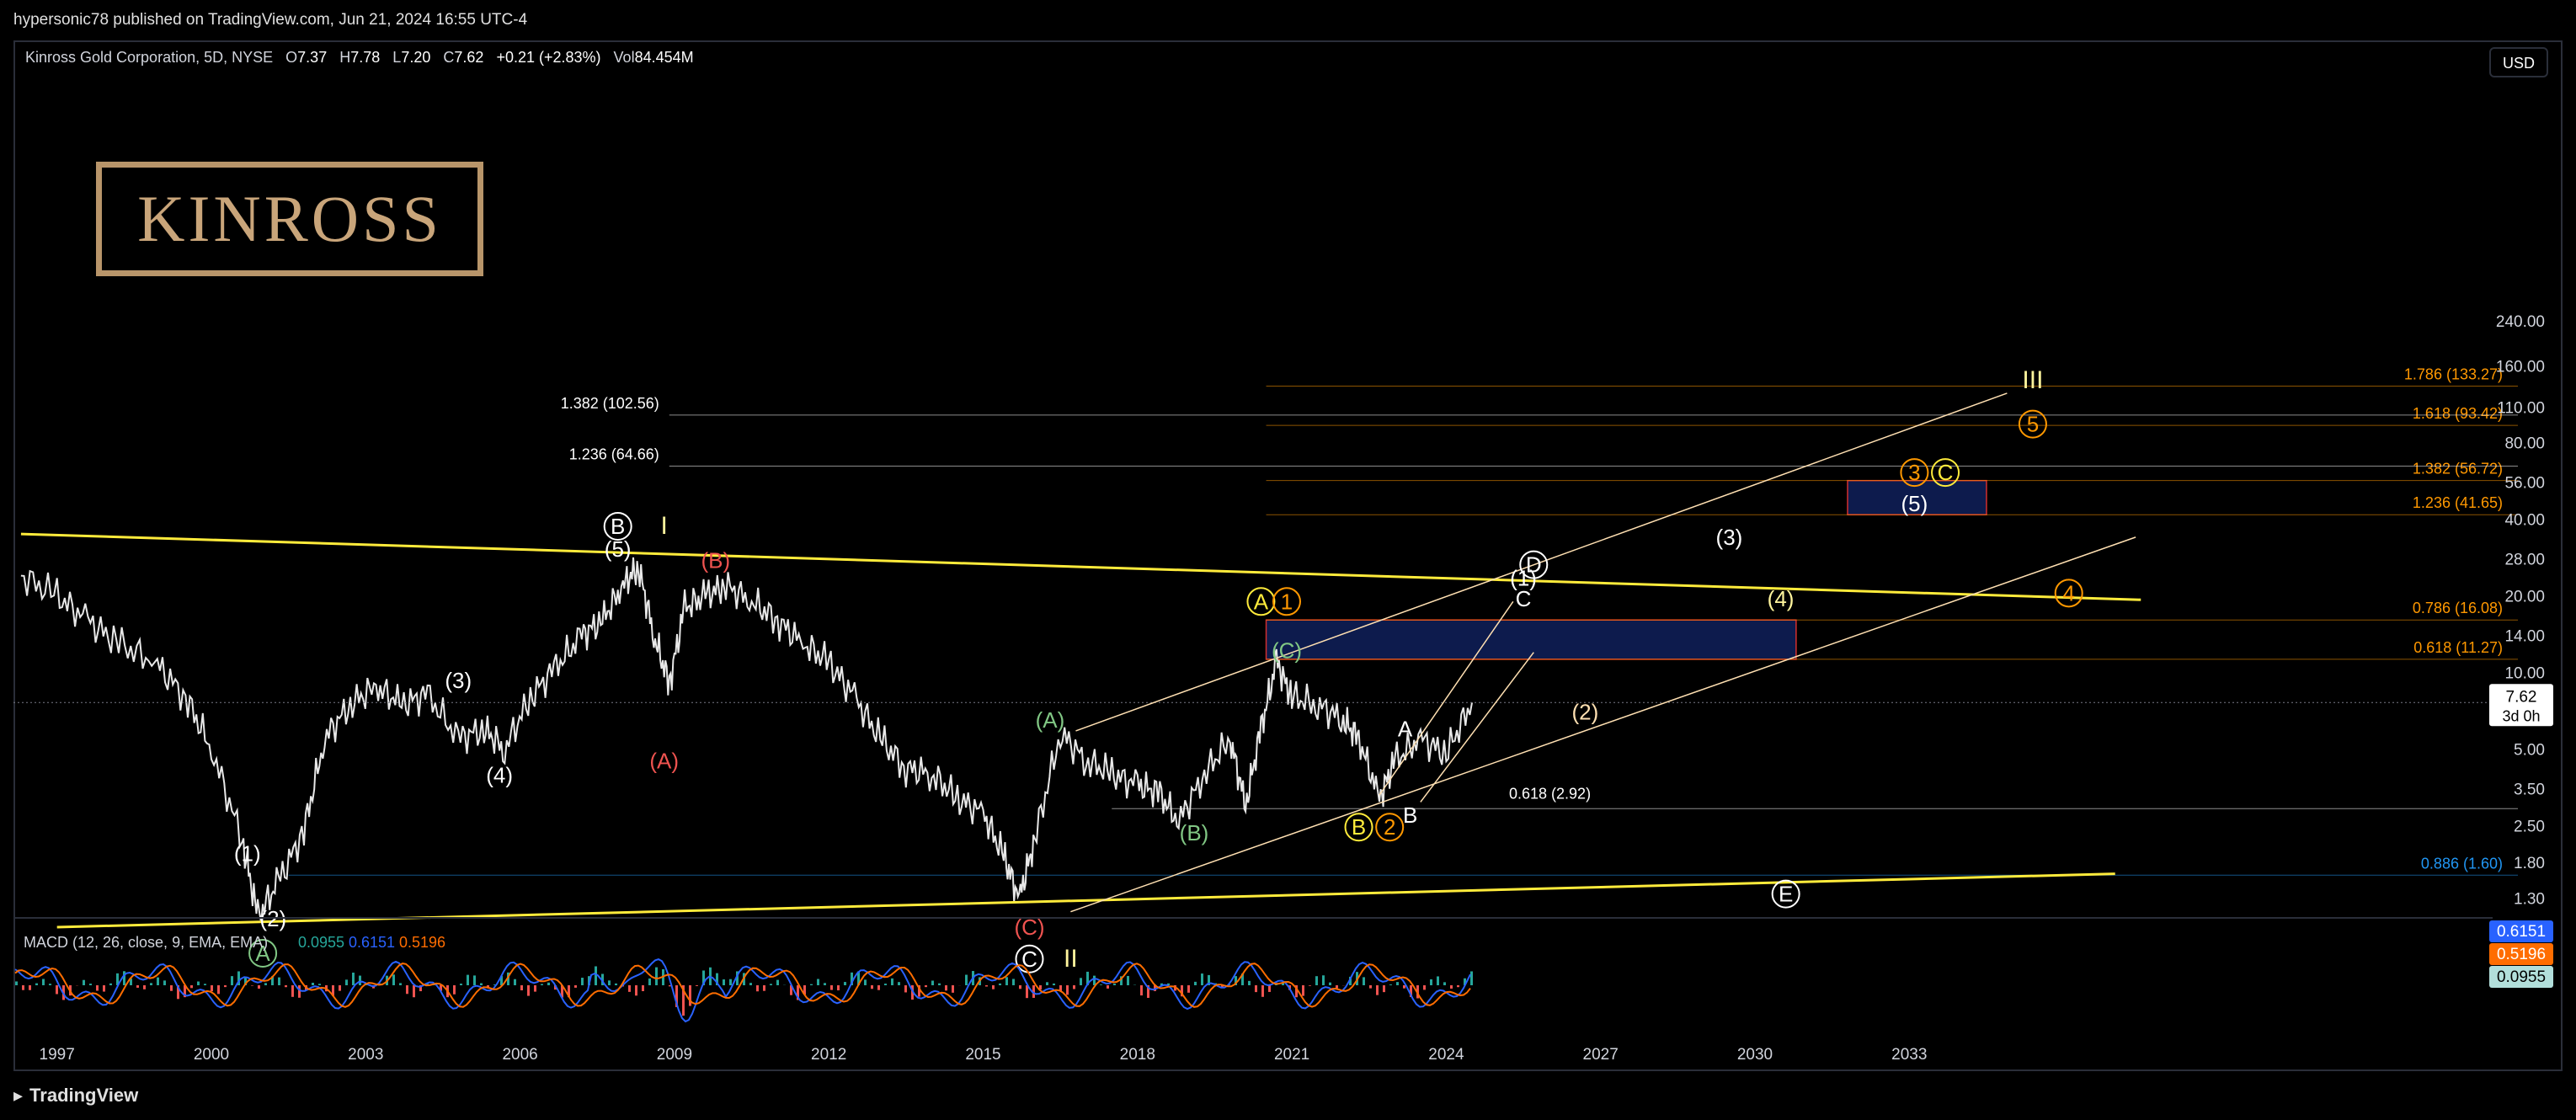  Describe the element at coordinates (2529, 863) in the screenshot. I see `y-tick-label: 1.80` at that location.